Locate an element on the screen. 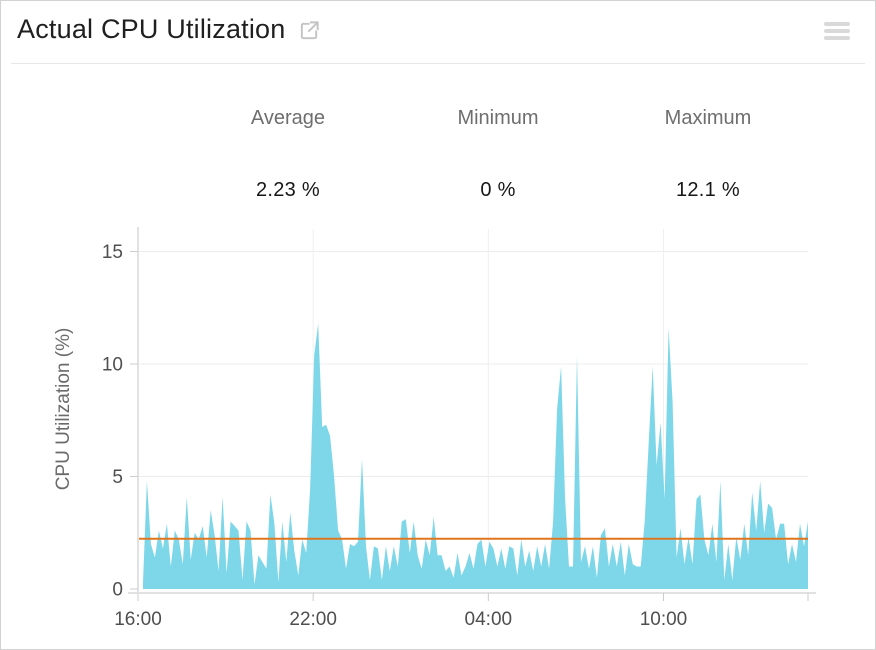  external-link-icon is located at coordinates (309, 30).